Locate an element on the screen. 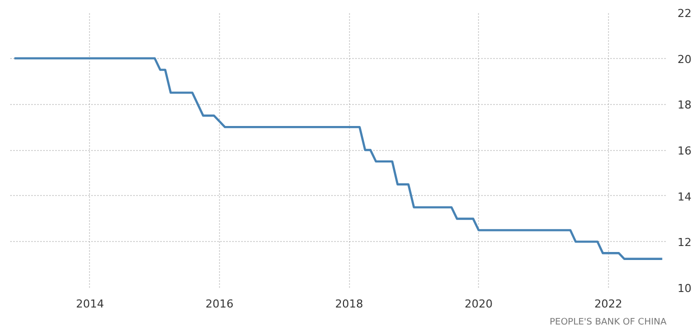 The image size is (694, 332). x-tick-label: 2022 is located at coordinates (608, 304).